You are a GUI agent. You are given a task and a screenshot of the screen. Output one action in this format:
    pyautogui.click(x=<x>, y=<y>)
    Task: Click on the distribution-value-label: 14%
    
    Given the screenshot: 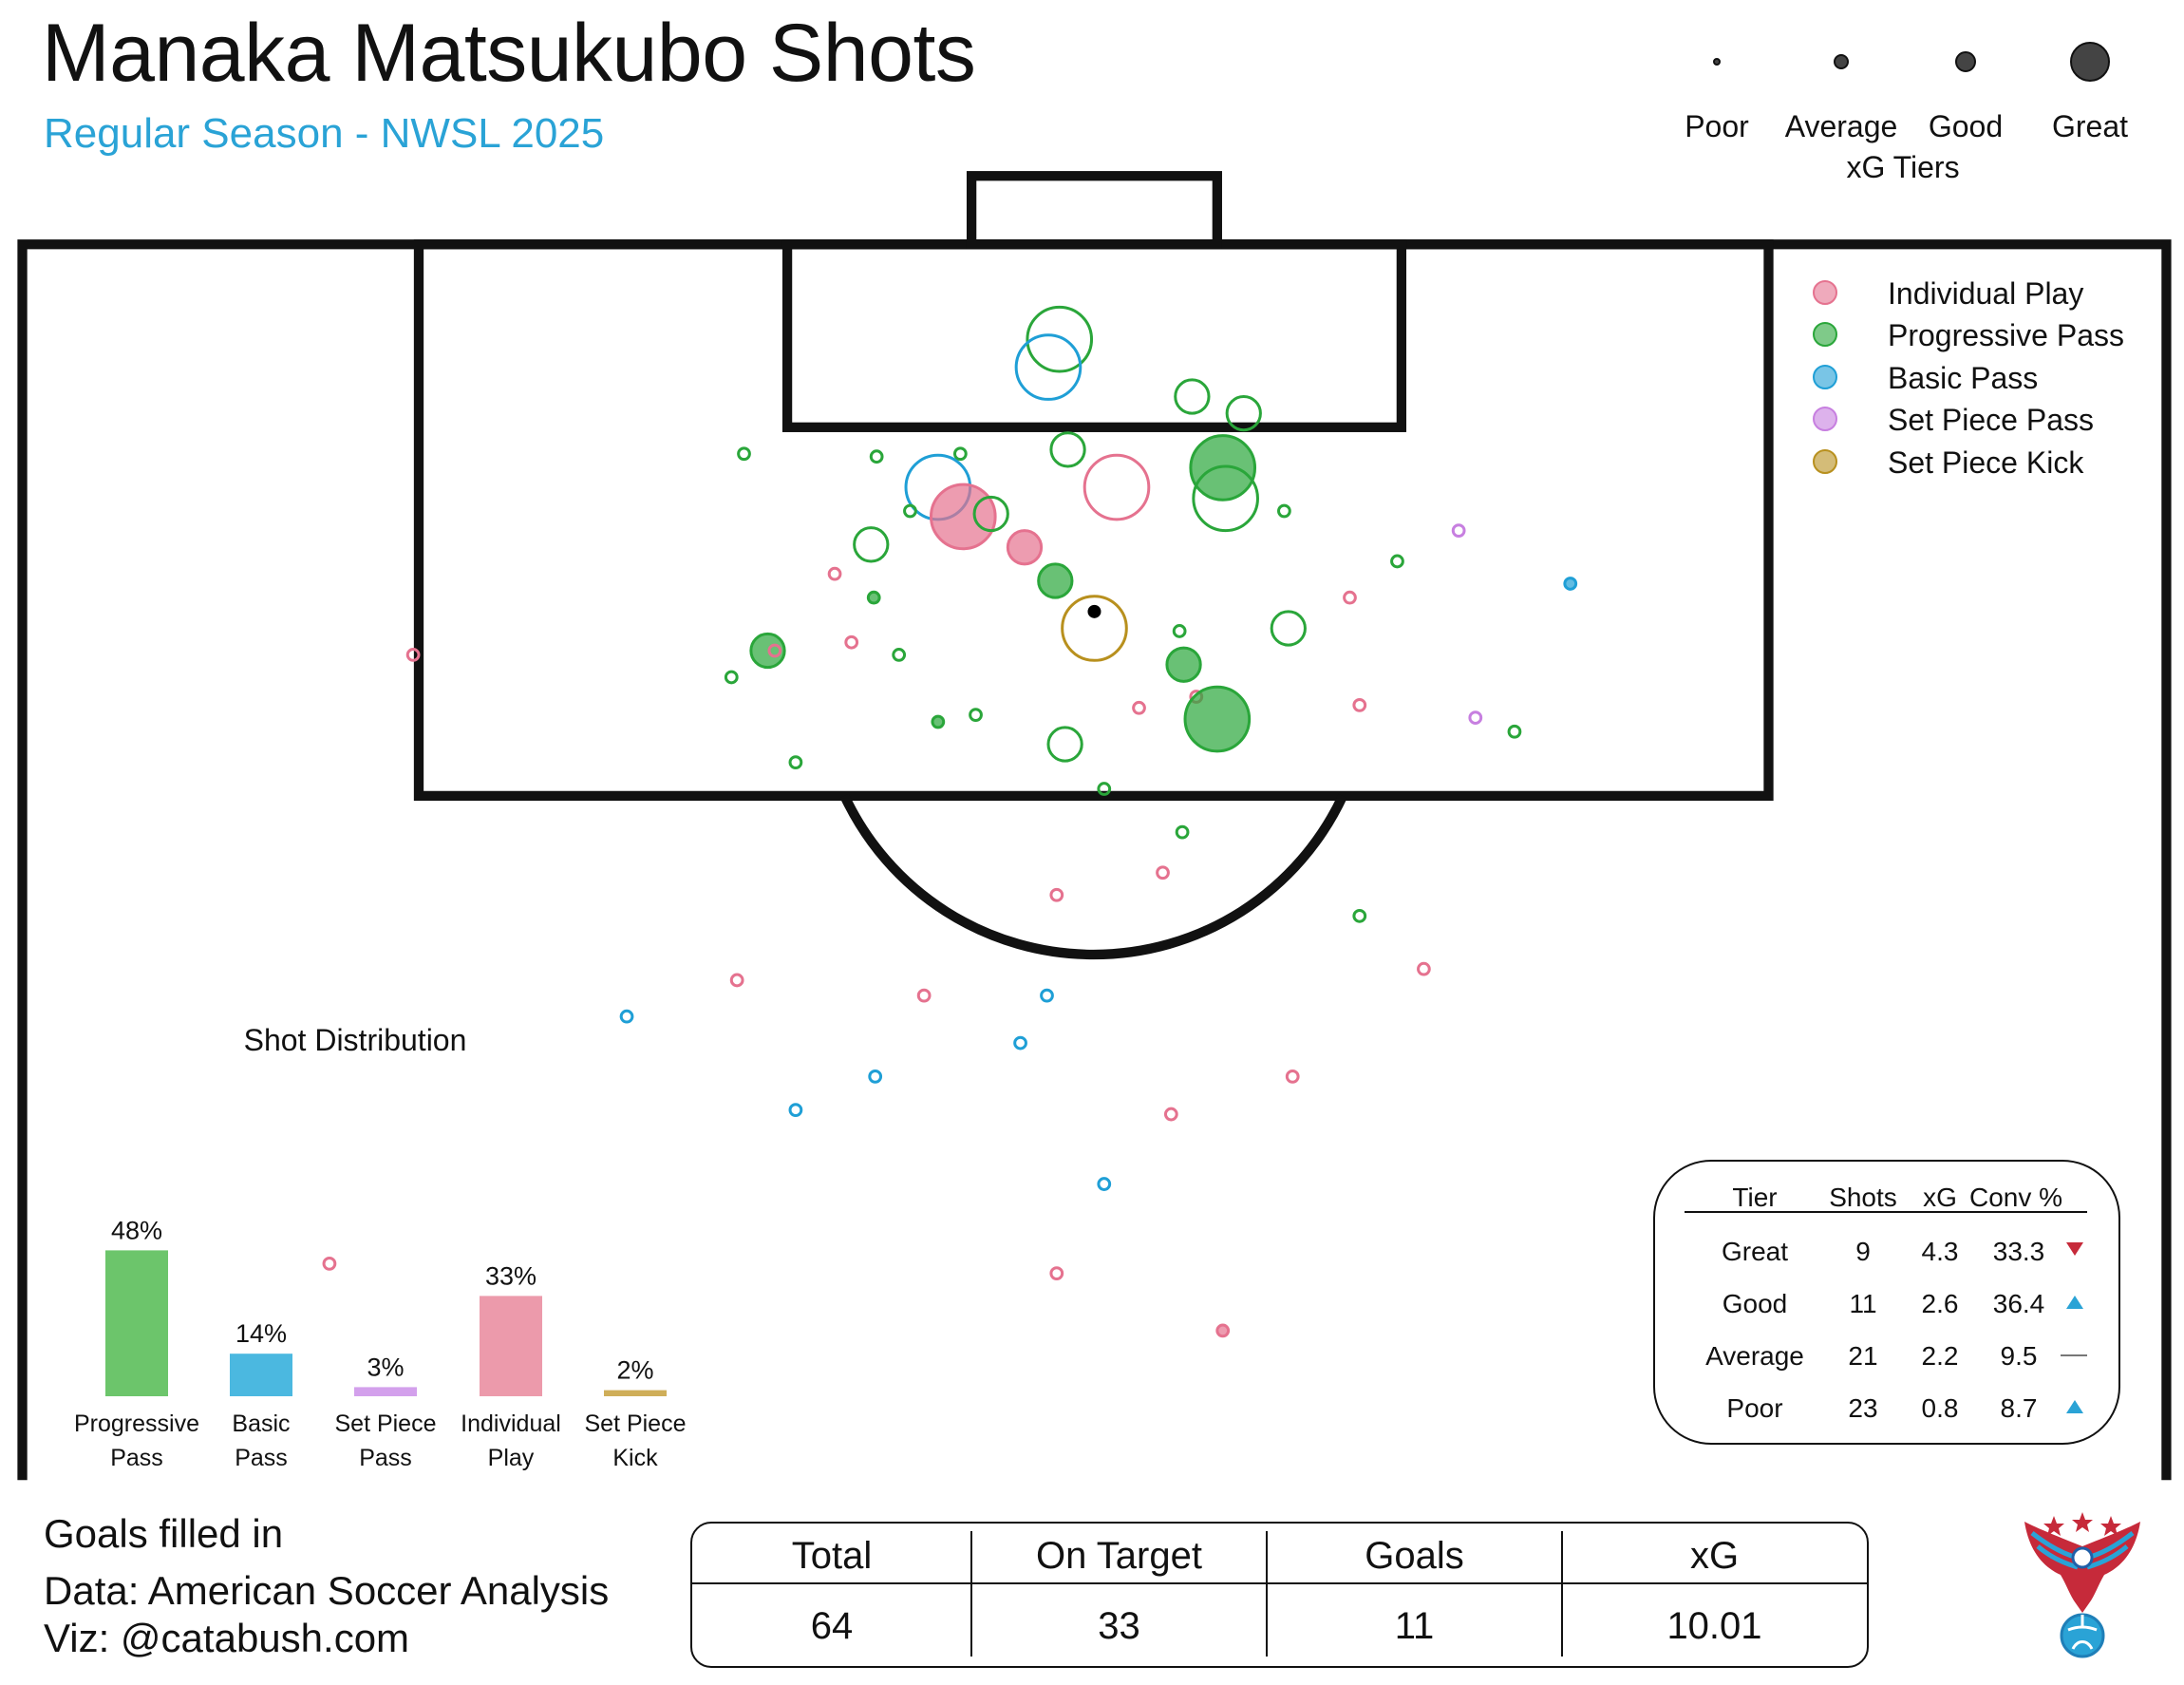 What is the action you would take?
    pyautogui.click(x=261, y=1333)
    